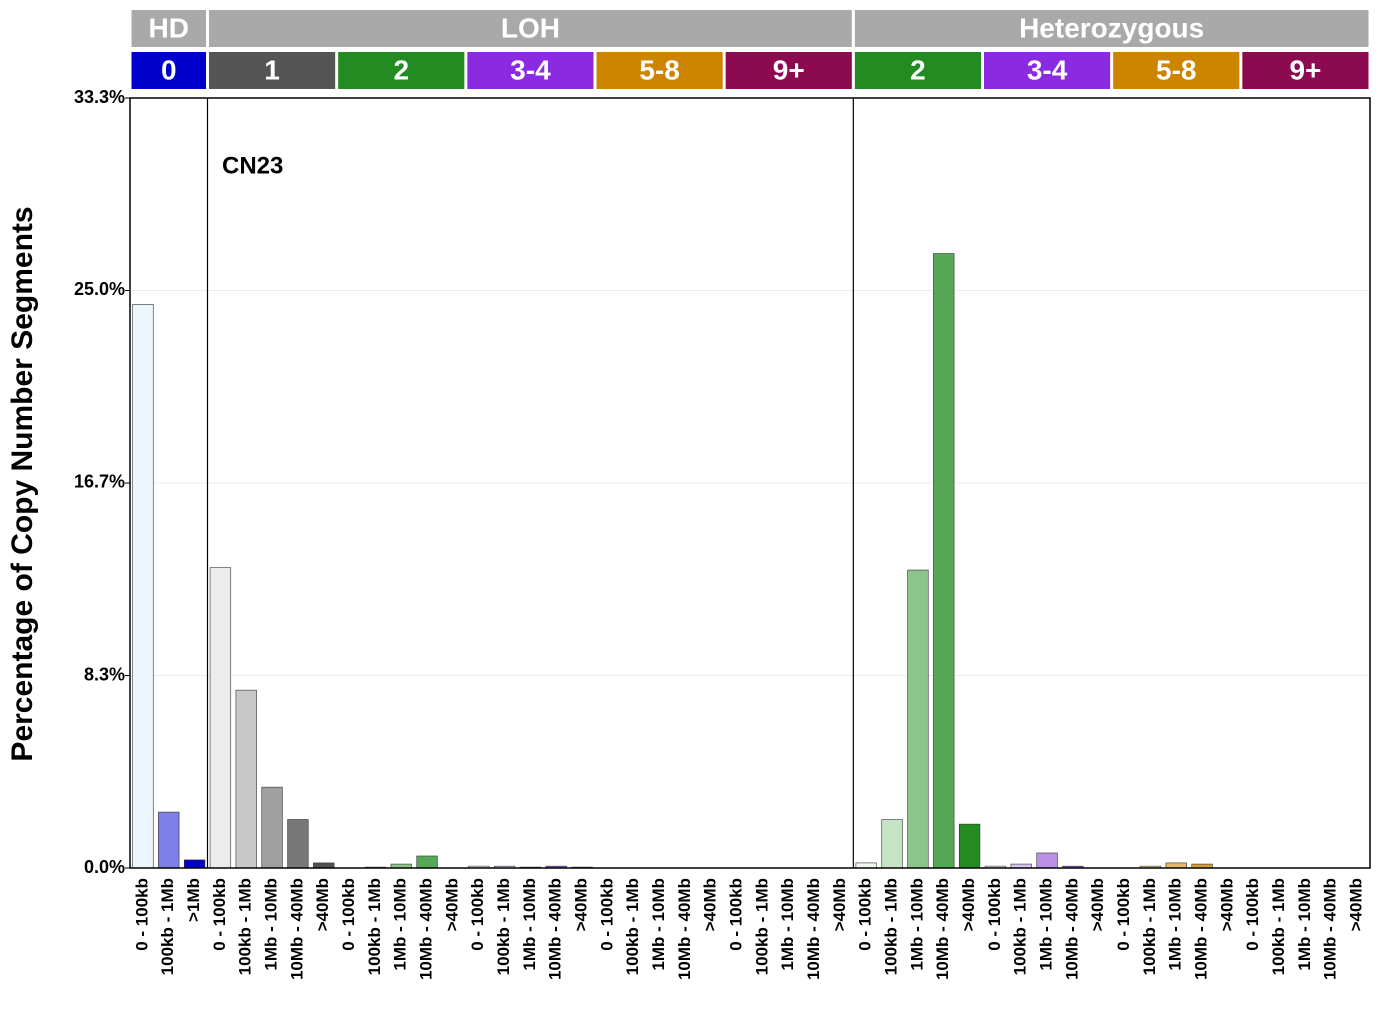 This screenshot has height=1021, width=1380. I want to click on y-tick-label: 16.7%, so click(99, 482).